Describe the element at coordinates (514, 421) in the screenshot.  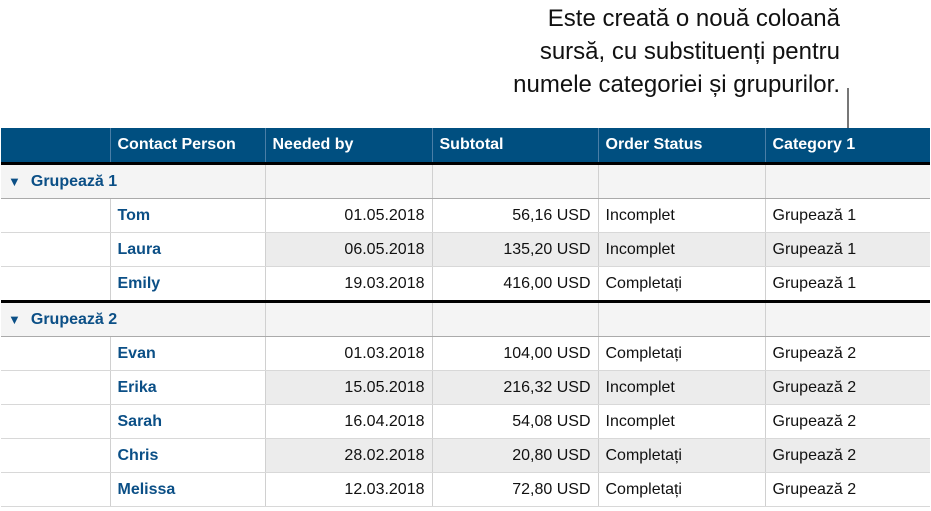
I see `subtotal-cell: 54,08 USD` at that location.